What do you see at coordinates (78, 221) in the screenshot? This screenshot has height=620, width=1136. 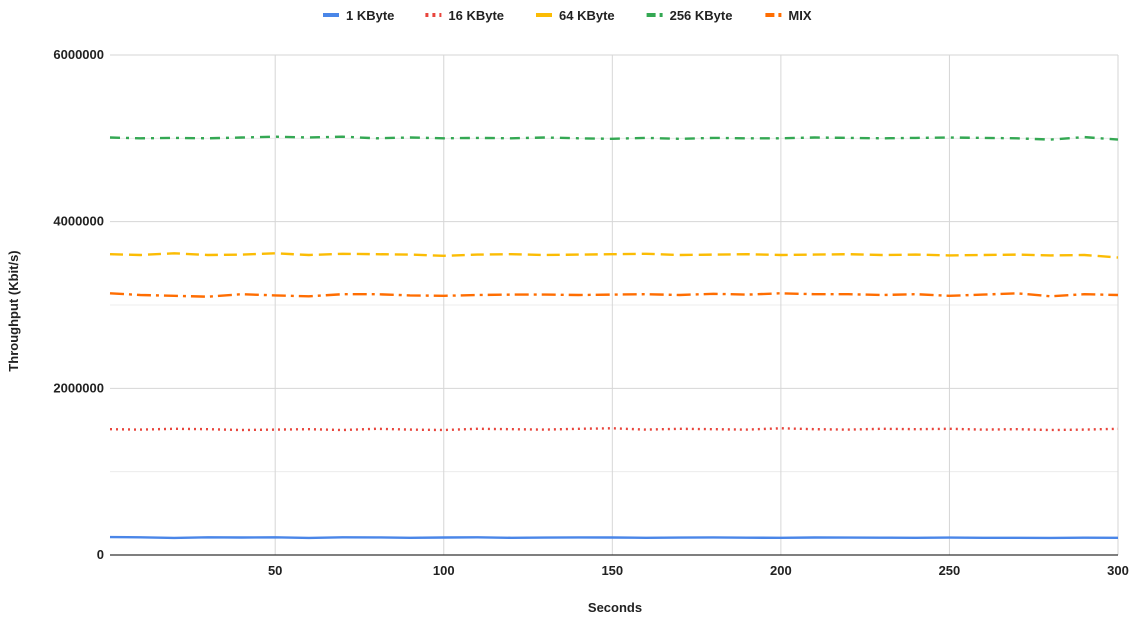 I see `y-tick-label: 4000000` at bounding box center [78, 221].